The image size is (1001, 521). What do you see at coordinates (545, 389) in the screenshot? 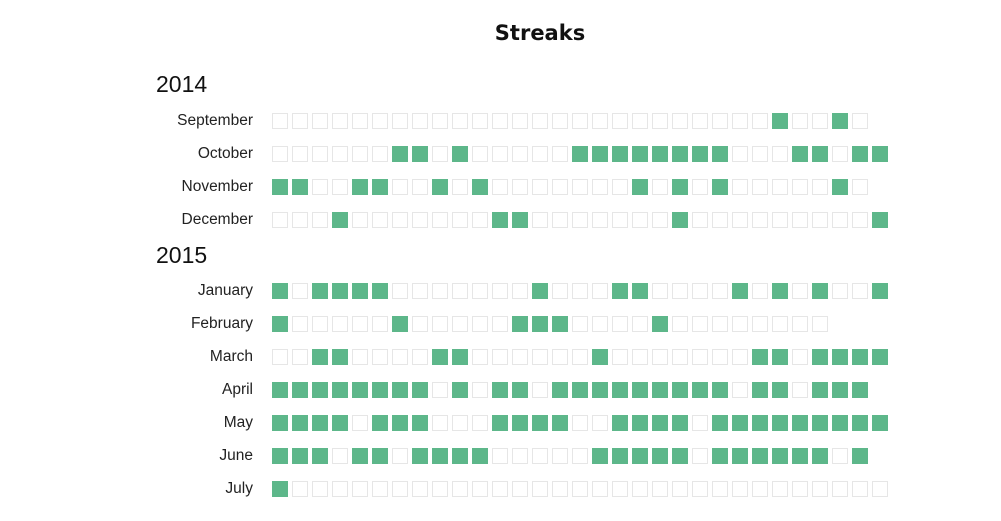
I see `month-row: April` at bounding box center [545, 389].